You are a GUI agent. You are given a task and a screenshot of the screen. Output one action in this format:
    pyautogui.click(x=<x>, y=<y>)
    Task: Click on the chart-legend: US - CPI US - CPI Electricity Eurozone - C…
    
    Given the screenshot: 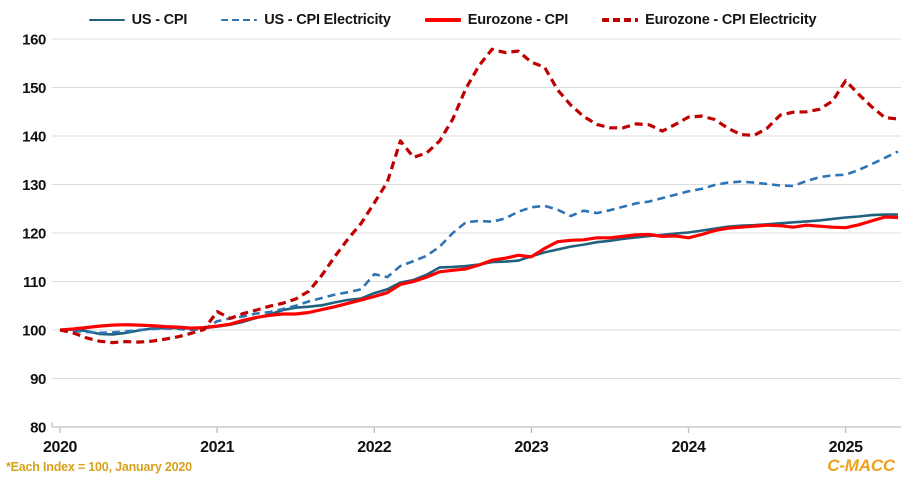 What is the action you would take?
    pyautogui.click(x=452, y=20)
    